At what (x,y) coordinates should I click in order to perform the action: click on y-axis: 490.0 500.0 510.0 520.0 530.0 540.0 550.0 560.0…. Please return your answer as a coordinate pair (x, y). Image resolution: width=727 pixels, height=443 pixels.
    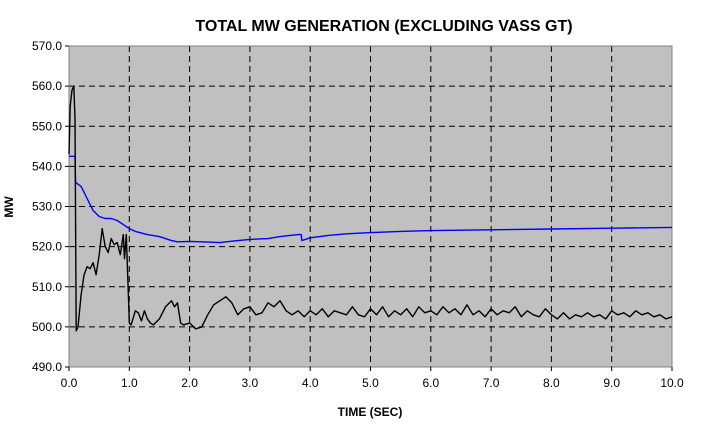
    Looking at the image, I should click on (50, 206).